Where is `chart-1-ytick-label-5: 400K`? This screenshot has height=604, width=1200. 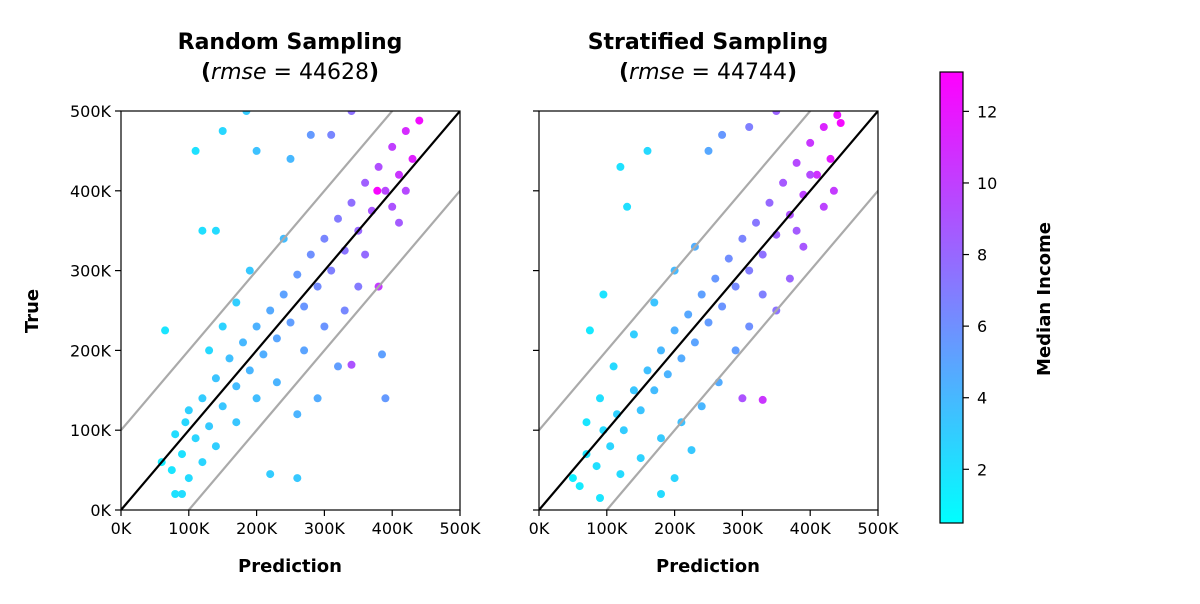 chart-1-ytick-label-5: 400K is located at coordinates (91, 191).